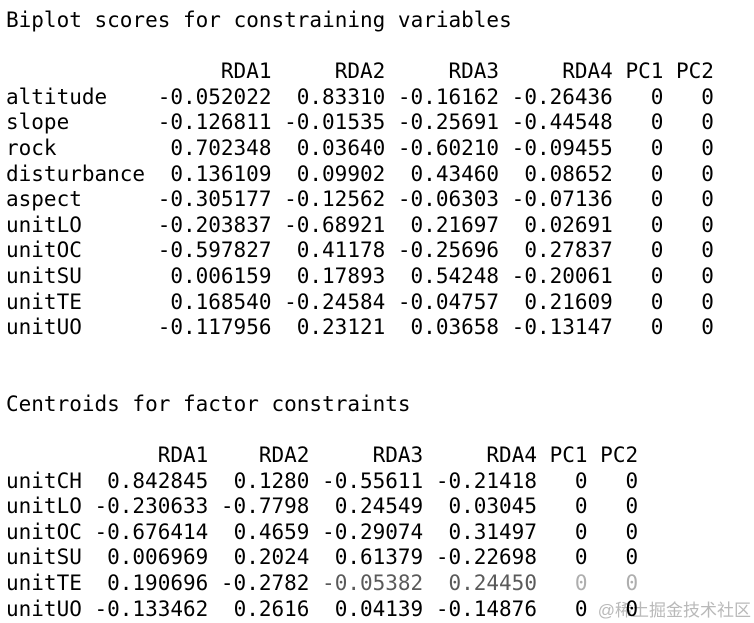 This screenshot has width=754, height=623. Describe the element at coordinates (214, 96) in the screenshot. I see `value-rda1: -0.052022` at that location.